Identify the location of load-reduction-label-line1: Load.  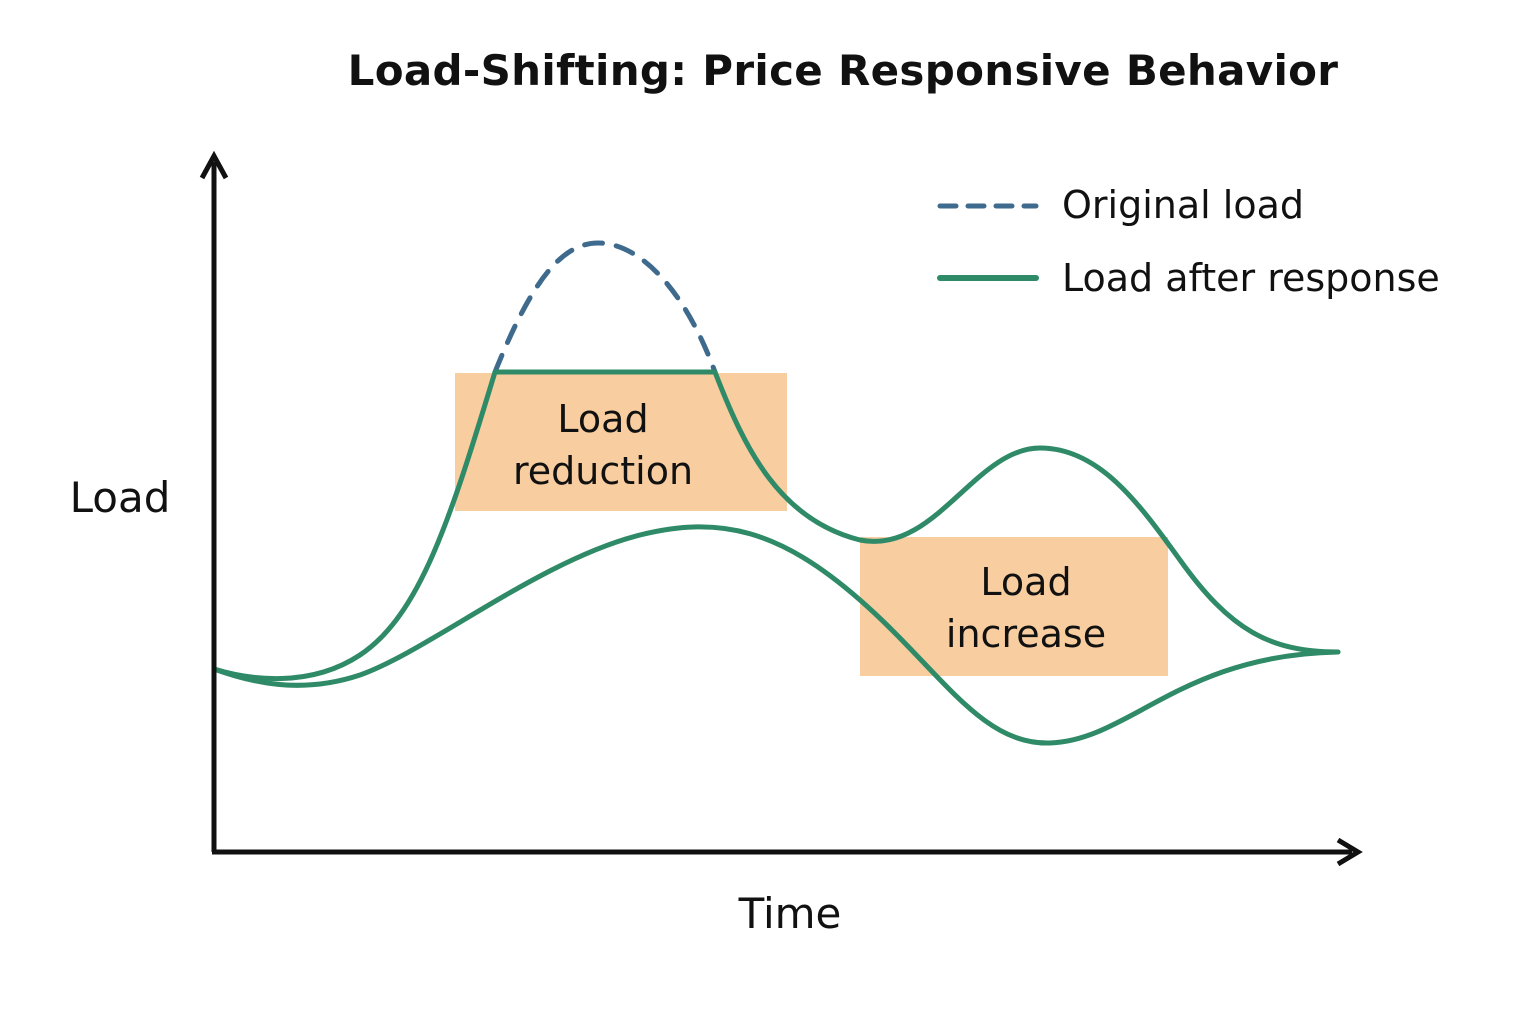
(602, 419).